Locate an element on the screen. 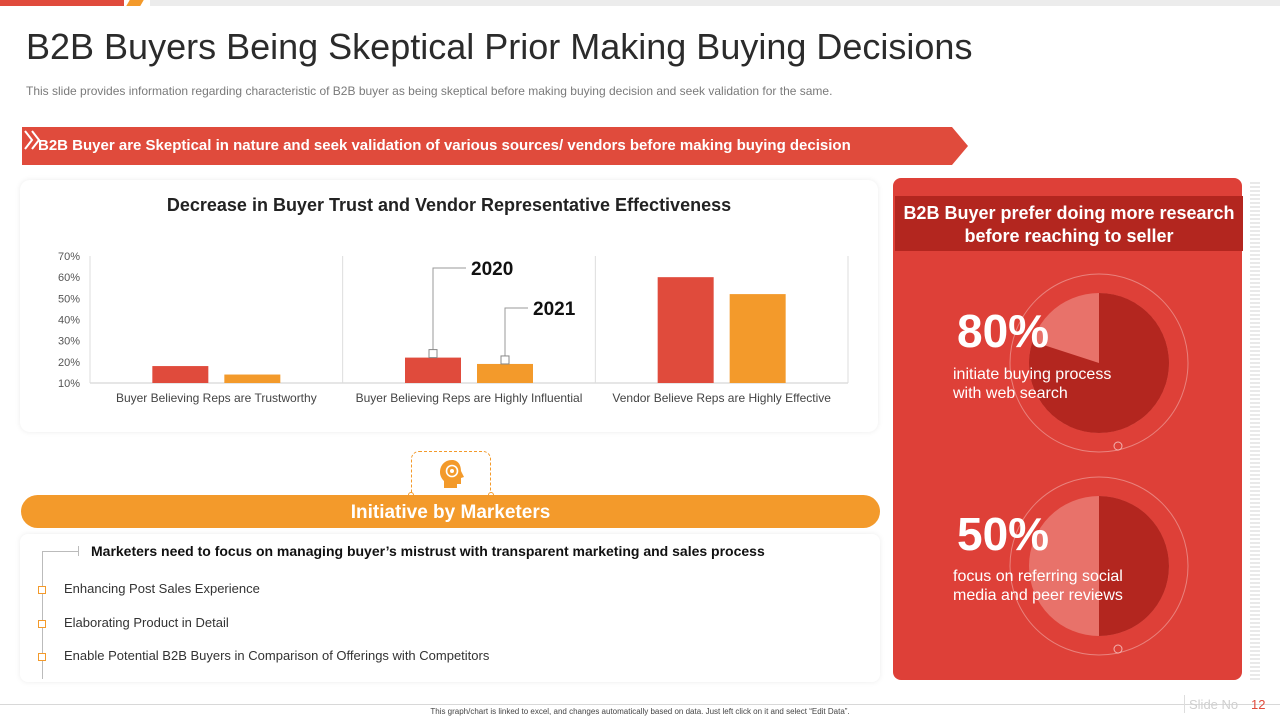 The image size is (1280, 720). banner-shape is located at coordinates (495, 146).